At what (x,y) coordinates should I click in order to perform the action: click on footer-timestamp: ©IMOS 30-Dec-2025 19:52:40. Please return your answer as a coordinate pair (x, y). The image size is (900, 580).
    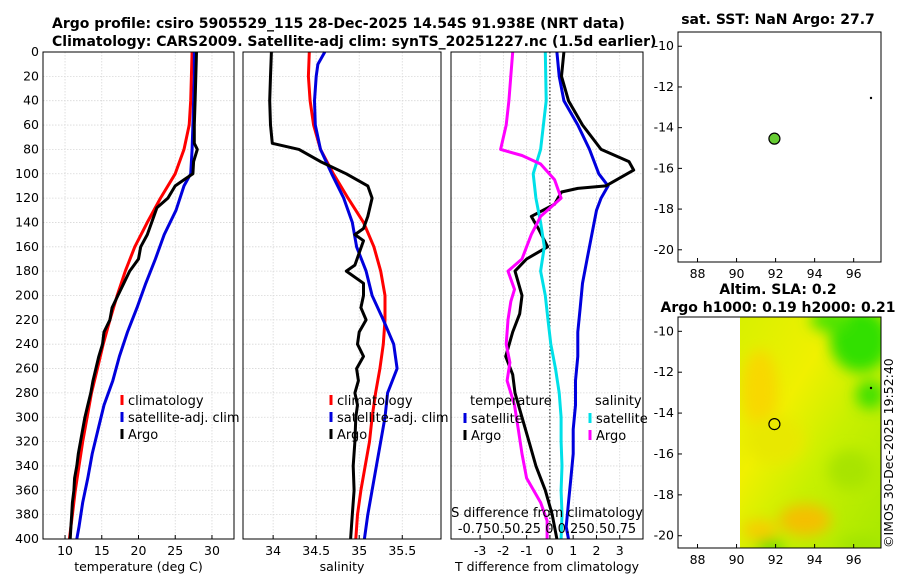
    Looking at the image, I should click on (888, 453).